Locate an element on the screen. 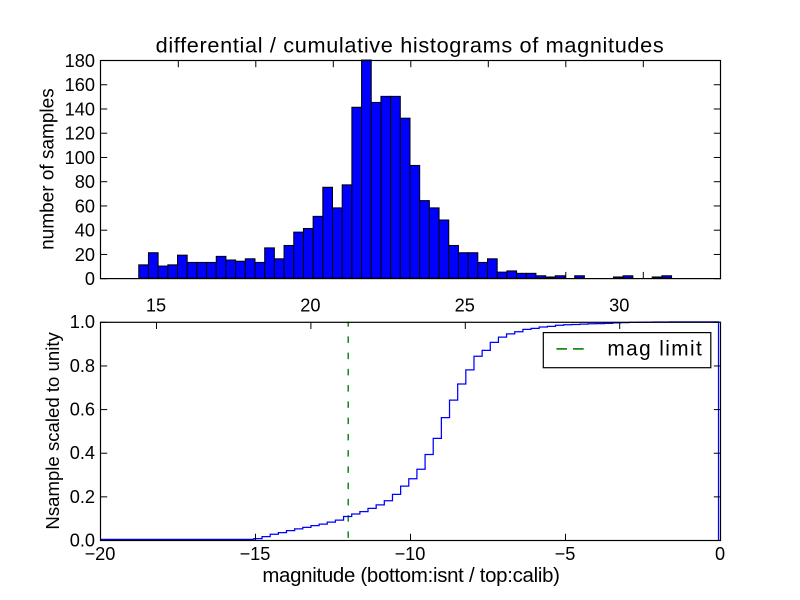 The width and height of the screenshot is (800, 600). svg-text: −10 is located at coordinates (410, 554).